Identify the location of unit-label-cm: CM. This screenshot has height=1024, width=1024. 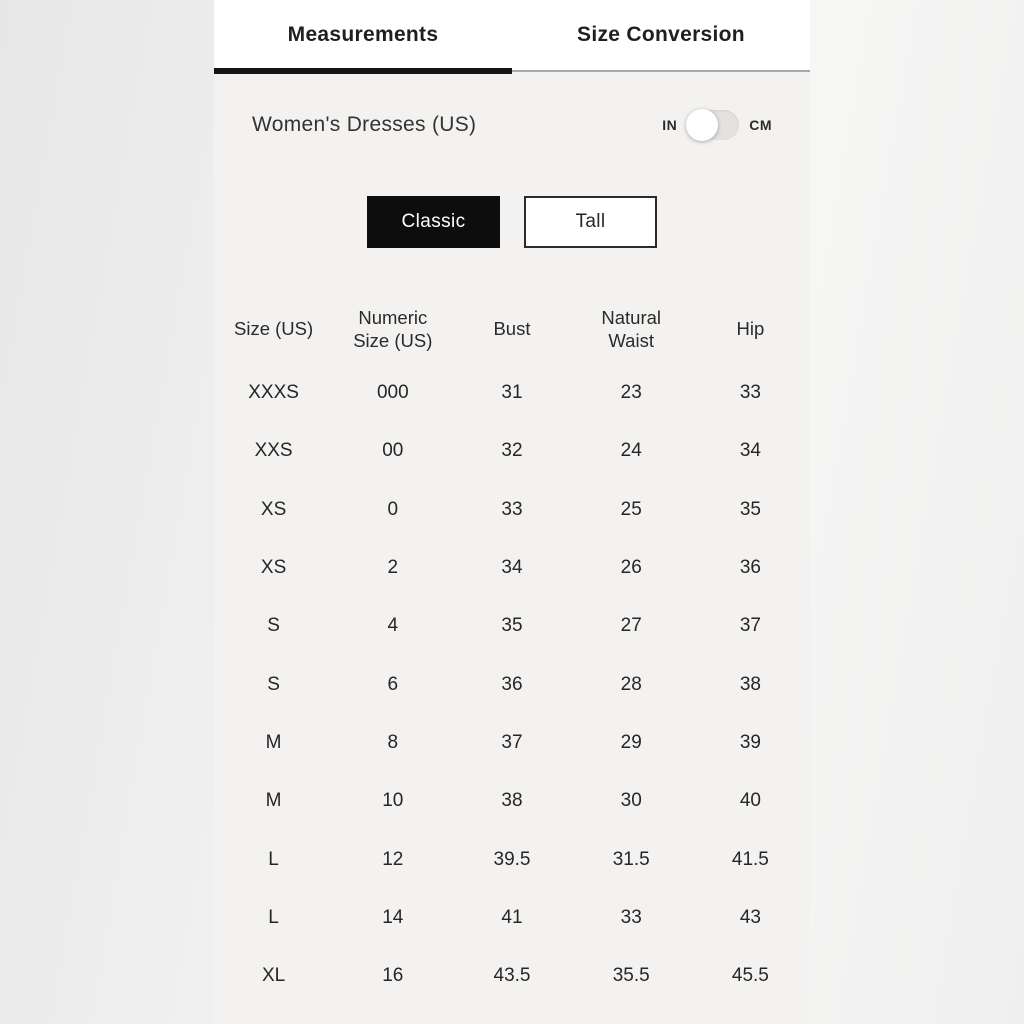
(760, 125).